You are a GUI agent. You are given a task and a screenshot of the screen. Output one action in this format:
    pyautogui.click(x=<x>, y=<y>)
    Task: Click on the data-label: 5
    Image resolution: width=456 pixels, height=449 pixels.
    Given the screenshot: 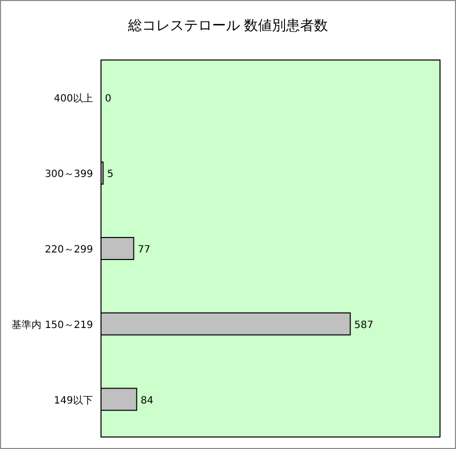 What is the action you would take?
    pyautogui.click(x=110, y=174)
    